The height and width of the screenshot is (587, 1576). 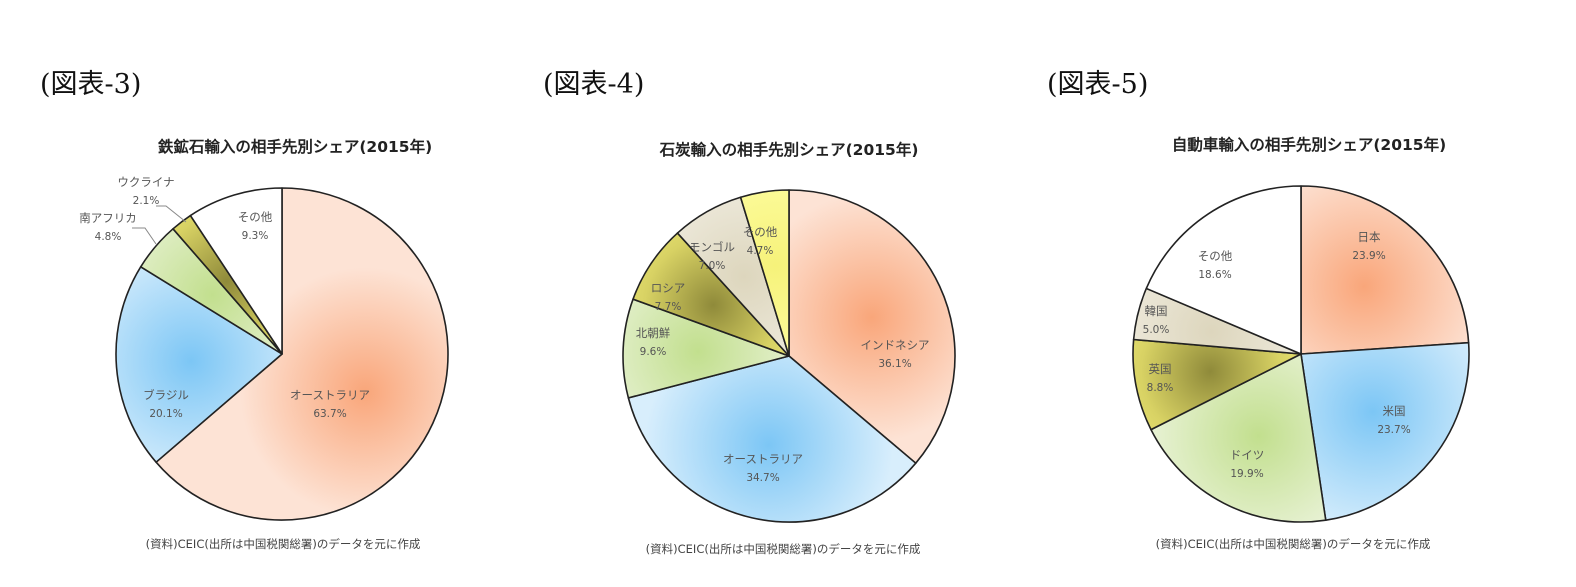 What do you see at coordinates (1369, 237) in the screenshot?
I see `slice-label: 日本` at bounding box center [1369, 237].